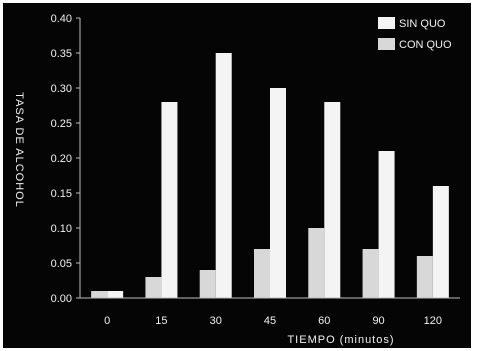 The height and width of the screenshot is (351, 477). What do you see at coordinates (61, 89) in the screenshot?
I see `y-tick-label: 0.30` at bounding box center [61, 89].